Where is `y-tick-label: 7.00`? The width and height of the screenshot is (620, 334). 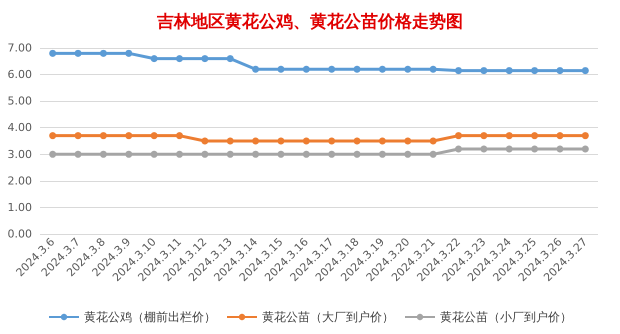
y-tick-label: 7.00 is located at coordinates (20, 48).